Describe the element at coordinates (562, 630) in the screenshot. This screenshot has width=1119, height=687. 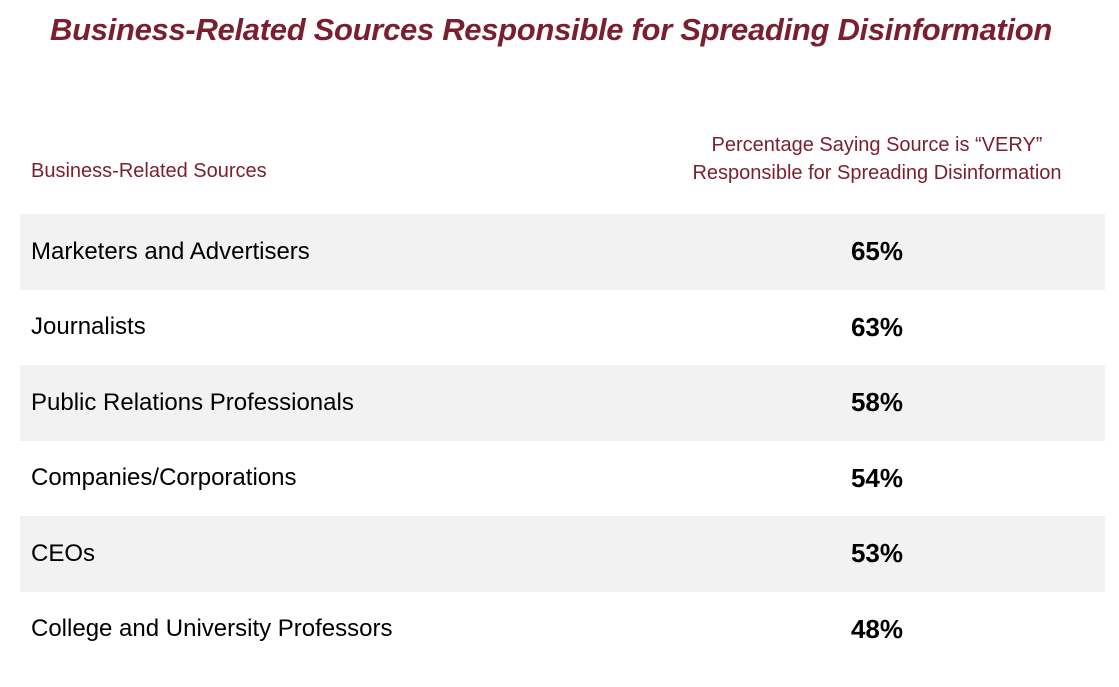
I see `table-row: College and University Professors 48%` at that location.